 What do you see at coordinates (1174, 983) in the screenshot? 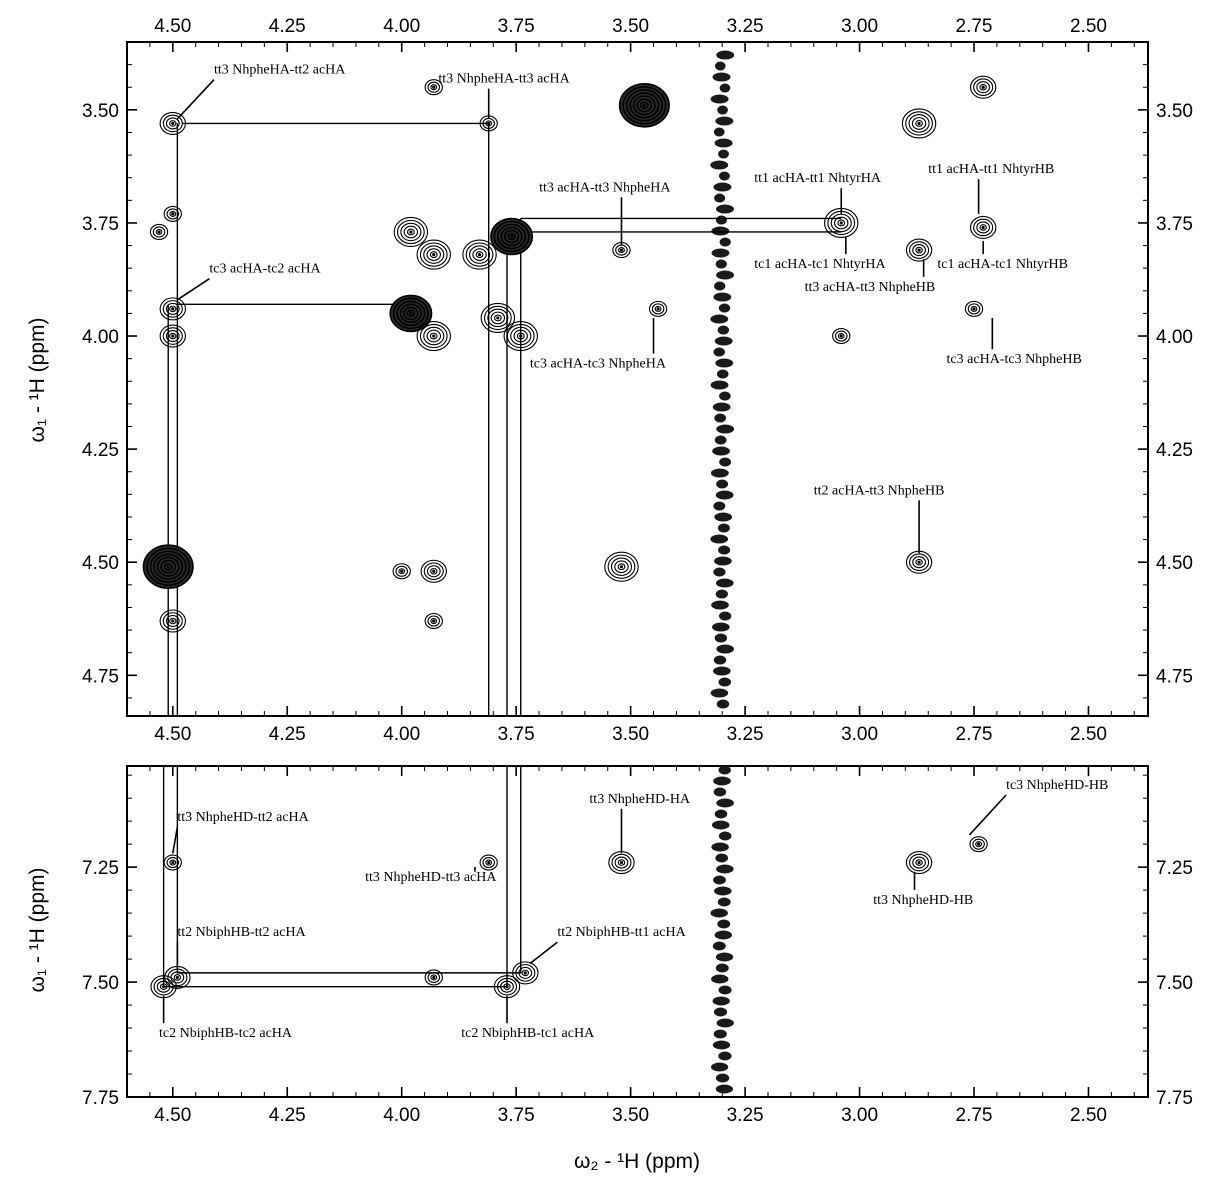
I see `y-tick-label-right: 7.50` at bounding box center [1174, 983].